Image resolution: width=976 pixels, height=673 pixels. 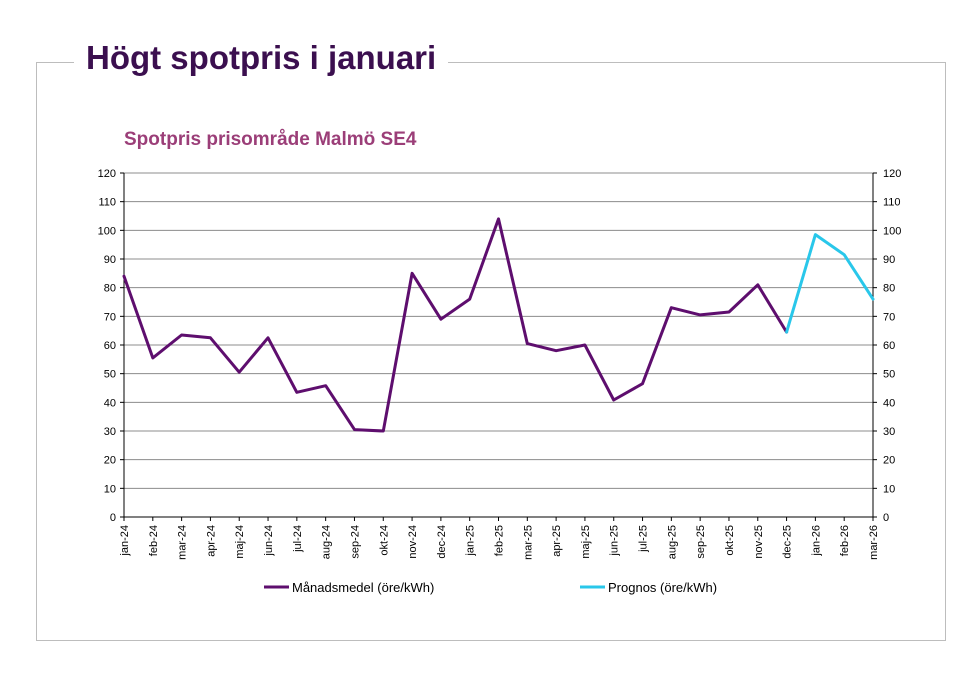 What do you see at coordinates (816, 541) in the screenshot?
I see `x-tick-label: jan-26` at bounding box center [816, 541].